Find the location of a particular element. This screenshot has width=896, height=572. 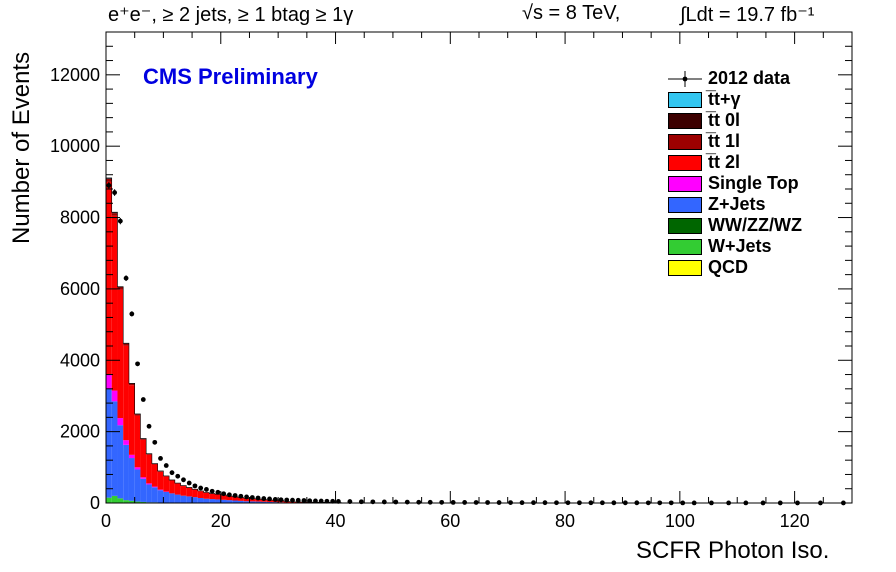

legend-label: W+Jets is located at coordinates (740, 246).